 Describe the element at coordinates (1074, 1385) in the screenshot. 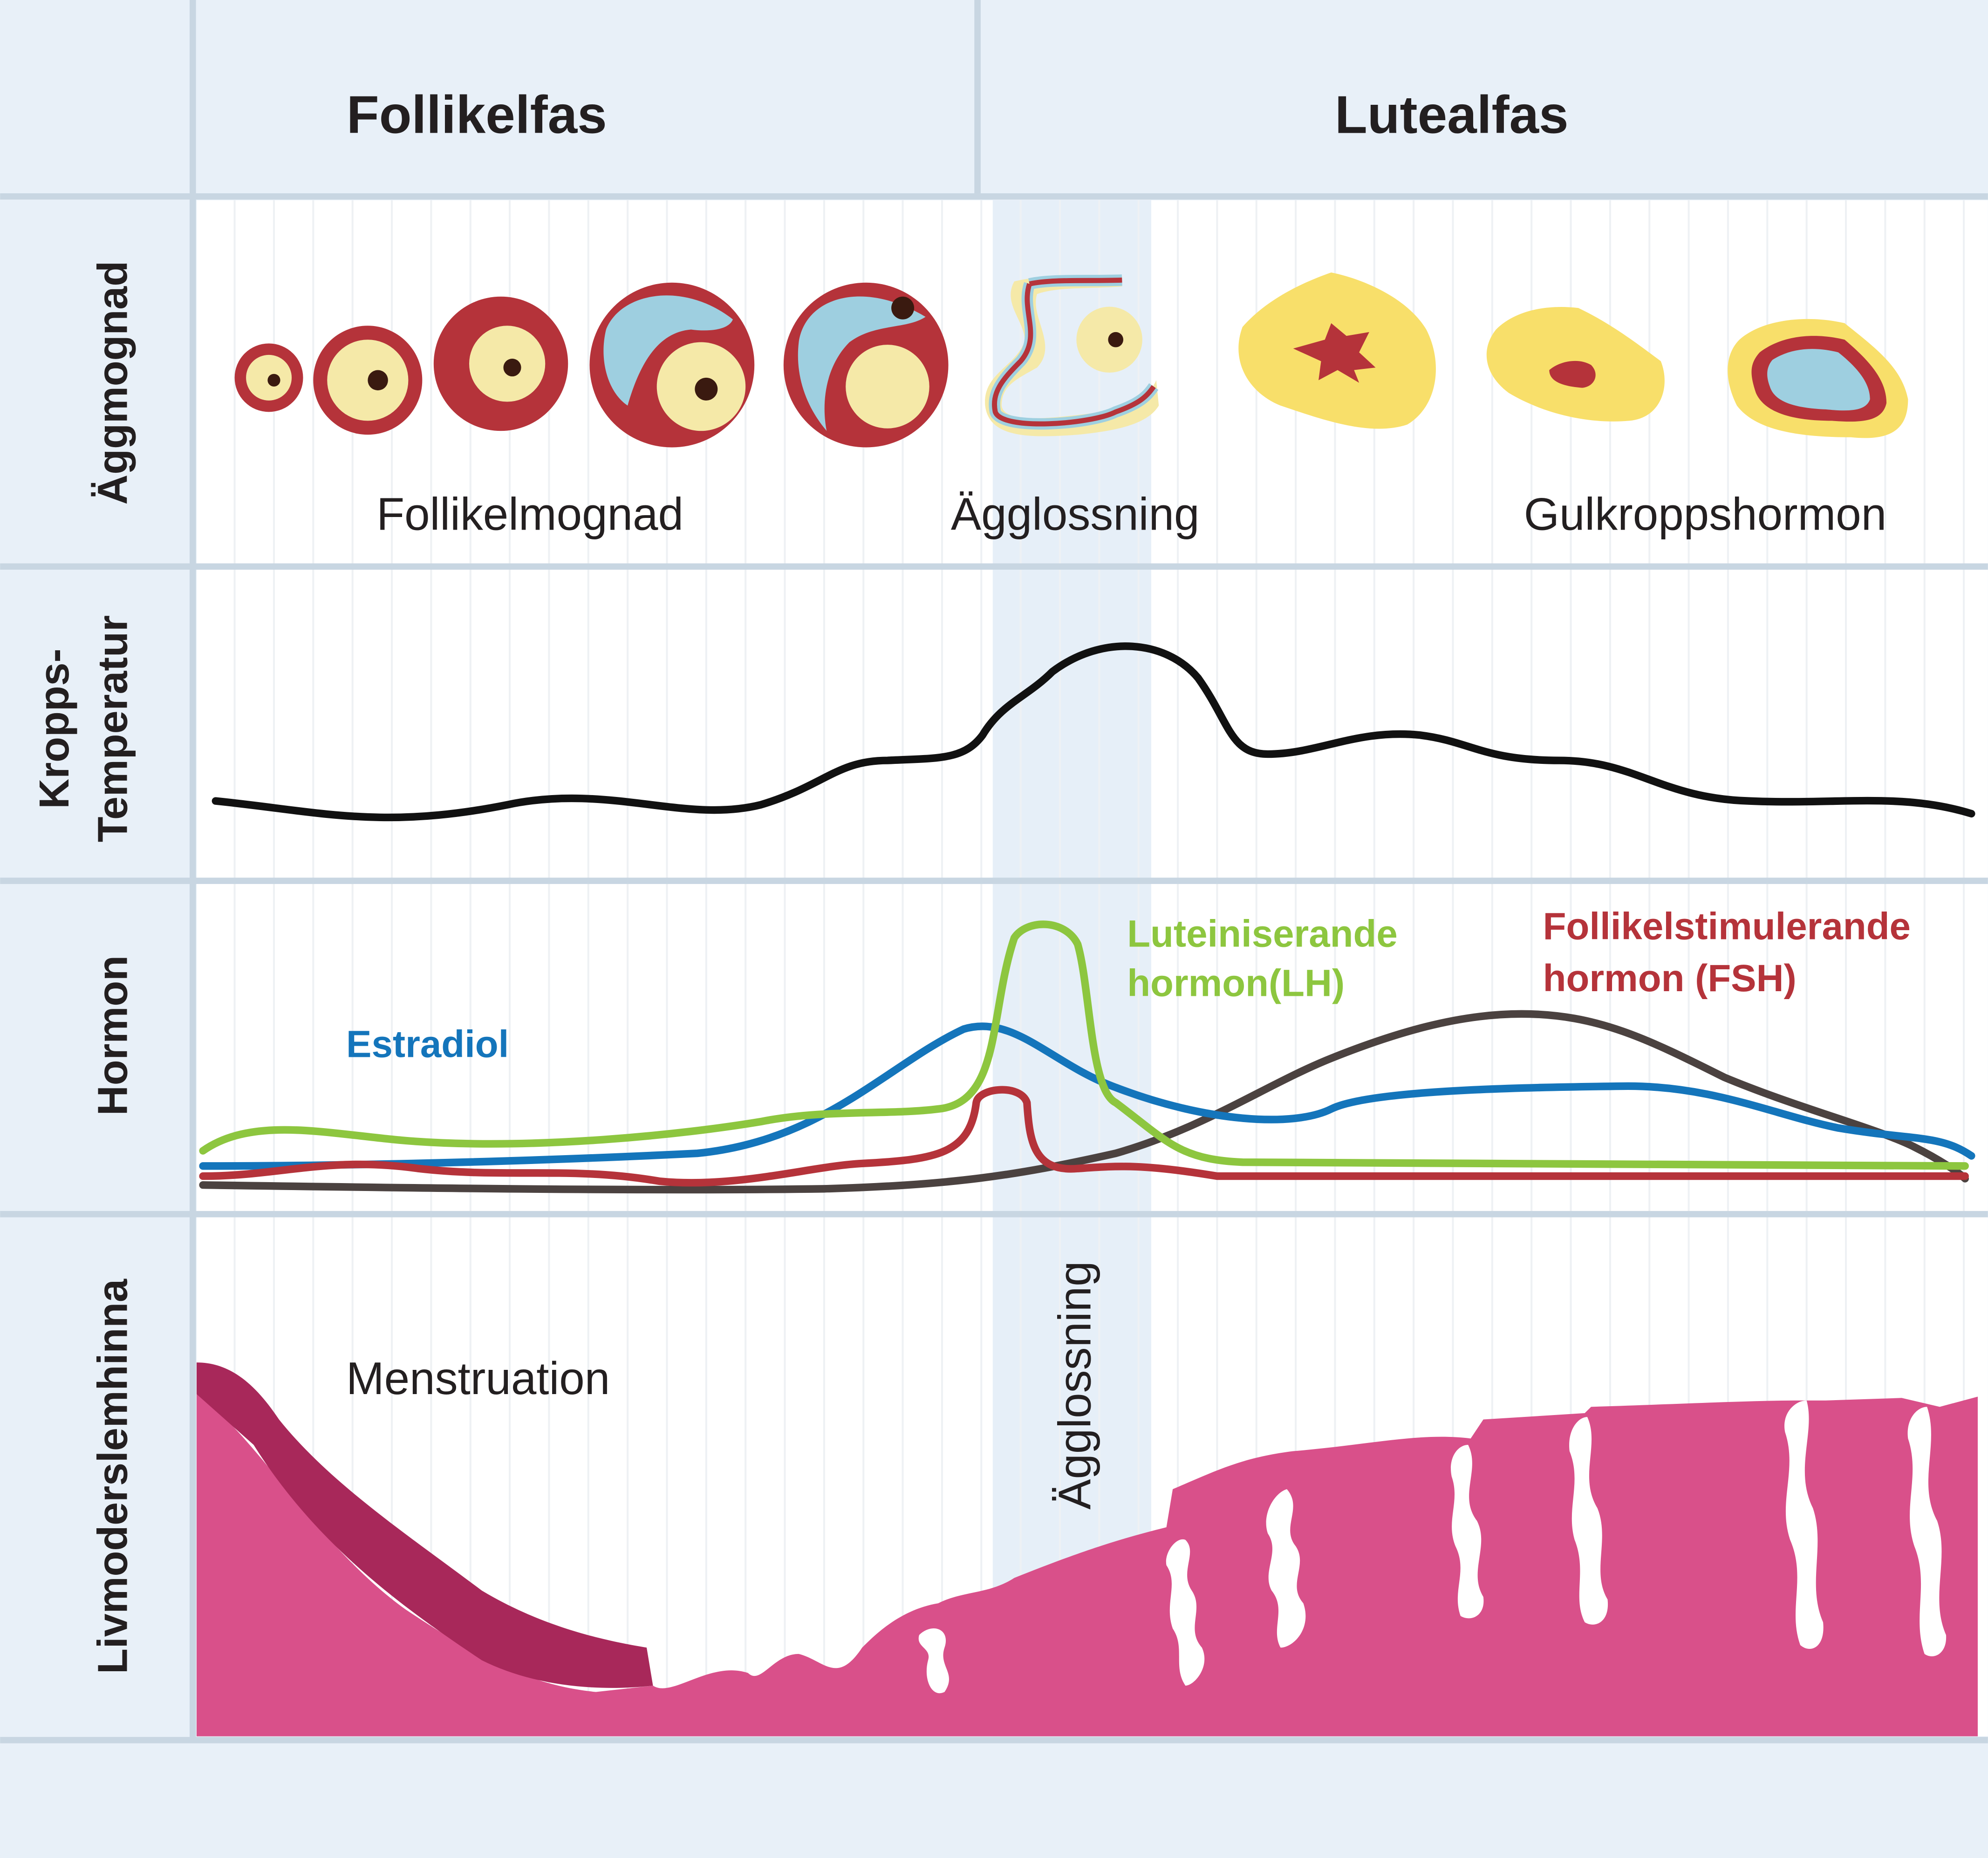

I see `ovulation-label: Ägglossning` at that location.